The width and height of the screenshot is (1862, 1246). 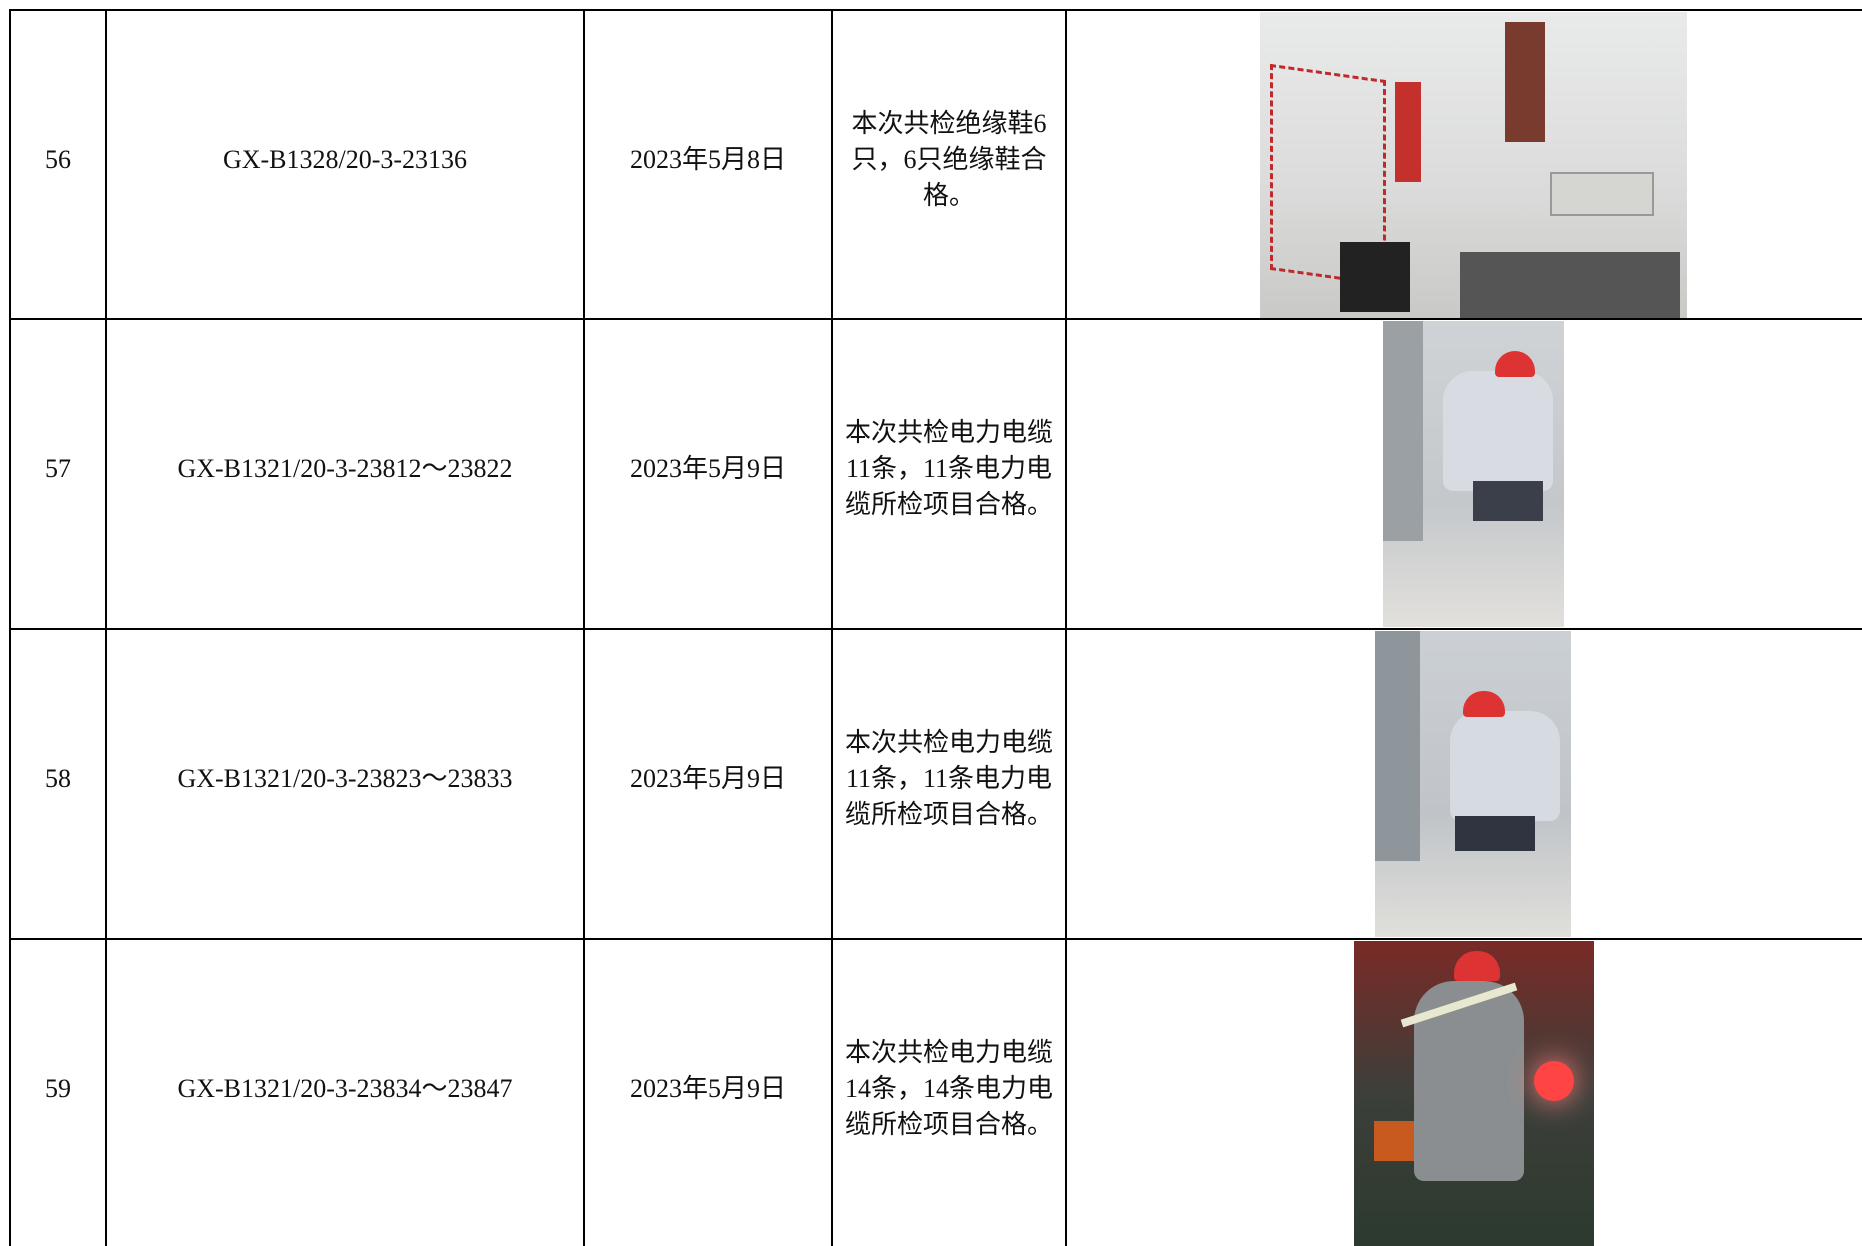 I want to click on code: GX-B1321/20-3-23812～23822, so click(x=345, y=468).